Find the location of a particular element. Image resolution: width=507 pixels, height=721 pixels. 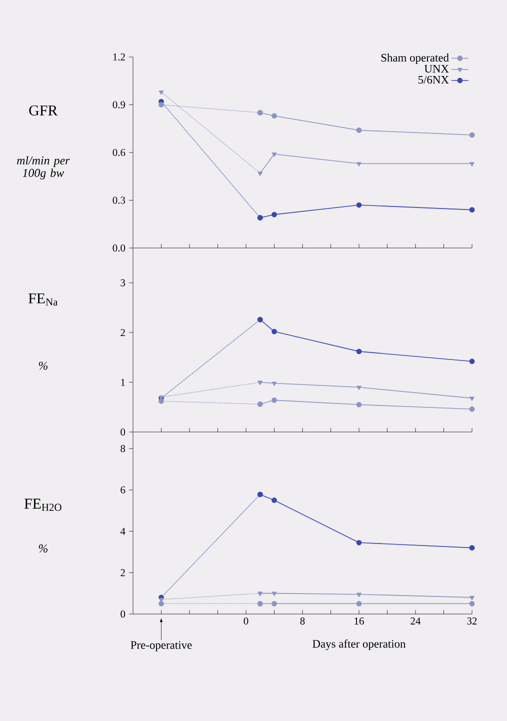

y-tick-label: 4 is located at coordinates (123, 531).